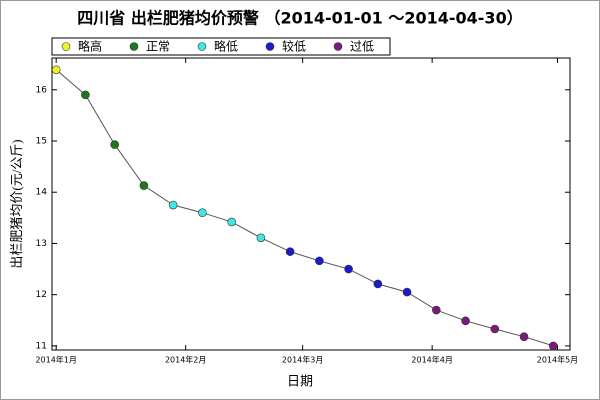  What do you see at coordinates (557, 360) in the screenshot?
I see `x-tick-label: 2014年5月` at bounding box center [557, 360].